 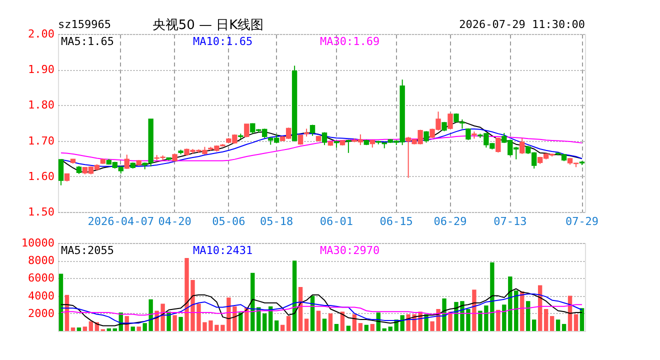 What do you see at coordinates (41, 295) in the screenshot?
I see `y-tick-label: 4000` at bounding box center [41, 295].